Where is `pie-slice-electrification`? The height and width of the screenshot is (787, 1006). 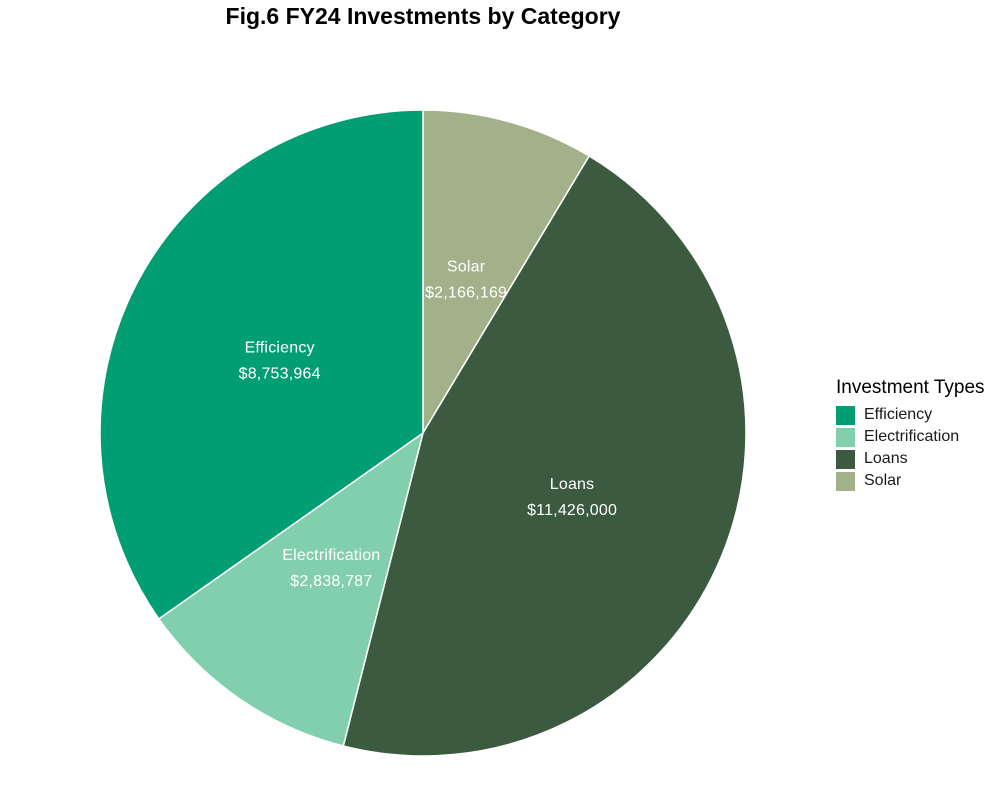
pie-slice-electrification is located at coordinates (291, 589).